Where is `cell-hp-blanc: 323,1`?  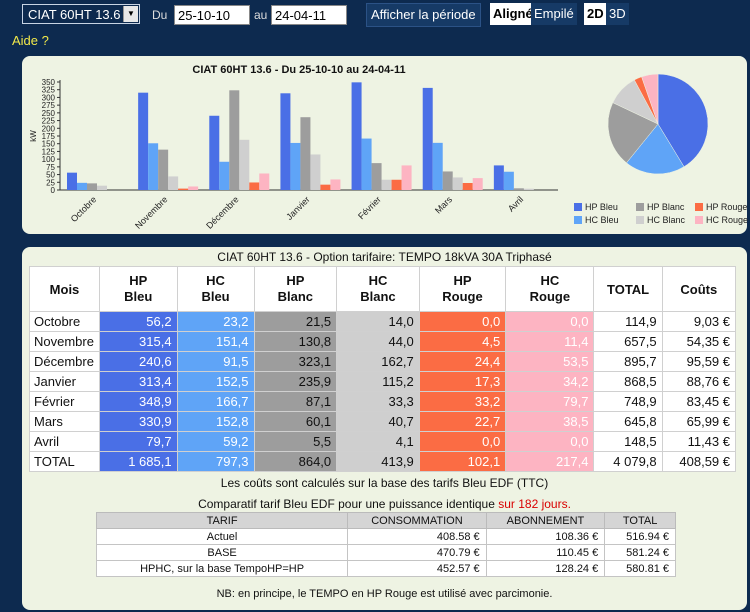 cell-hp-blanc: 323,1 is located at coordinates (295, 361).